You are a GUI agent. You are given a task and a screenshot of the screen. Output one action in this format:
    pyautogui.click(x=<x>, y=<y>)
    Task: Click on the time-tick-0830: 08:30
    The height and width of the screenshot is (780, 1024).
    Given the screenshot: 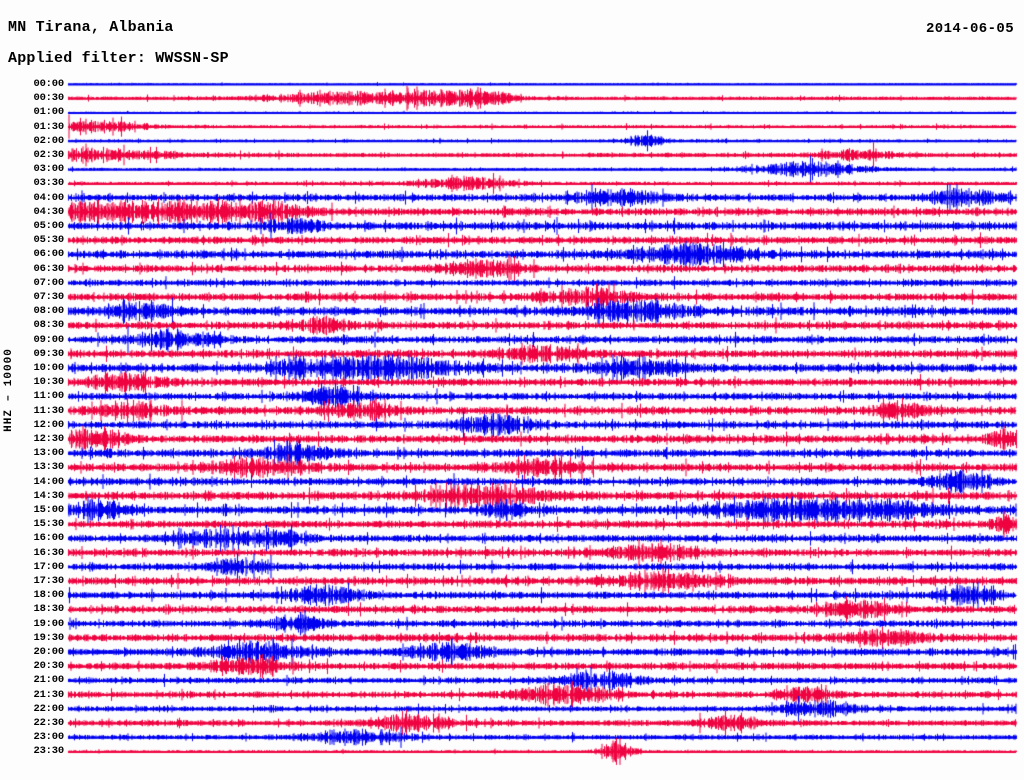 What is the action you would take?
    pyautogui.click(x=48, y=325)
    